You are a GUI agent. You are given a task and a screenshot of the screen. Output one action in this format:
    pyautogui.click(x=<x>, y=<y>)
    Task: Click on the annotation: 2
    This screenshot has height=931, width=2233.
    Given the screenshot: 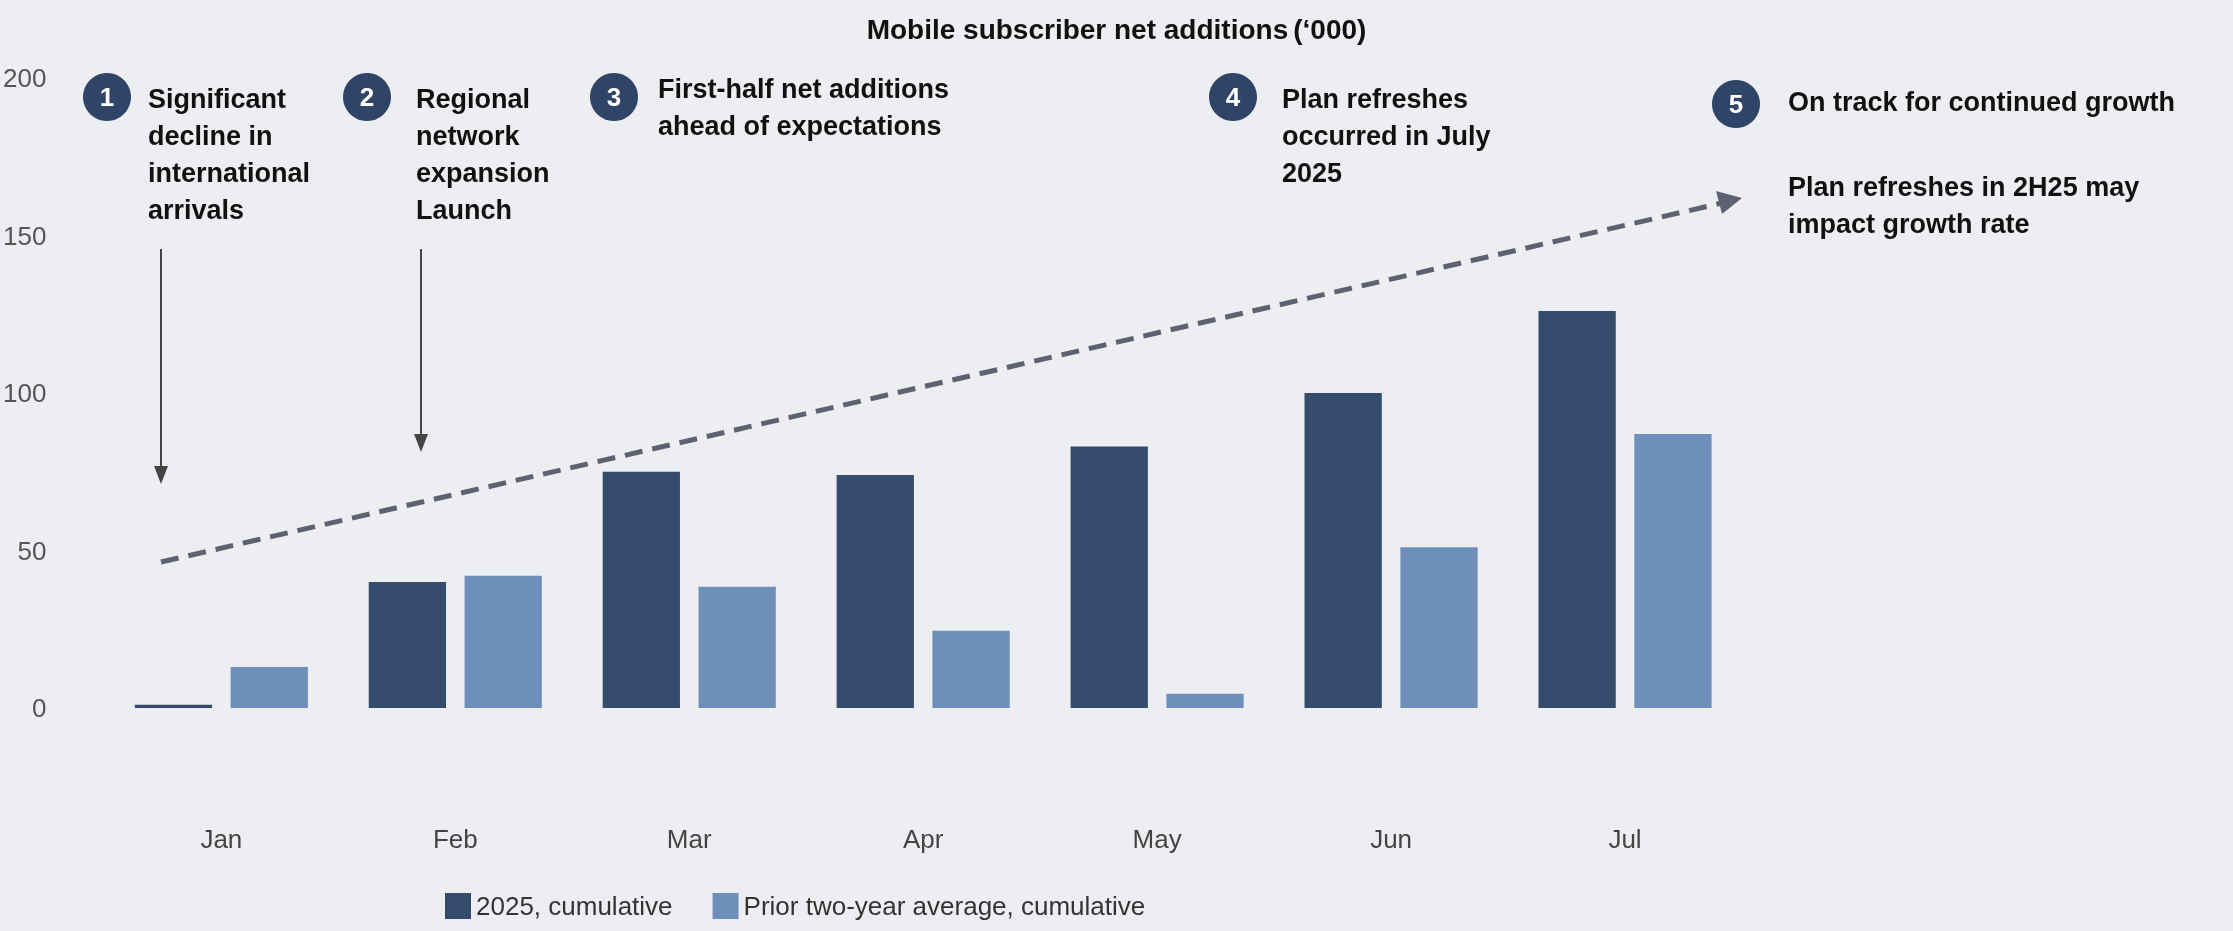 What is the action you would take?
    pyautogui.click(x=367, y=97)
    